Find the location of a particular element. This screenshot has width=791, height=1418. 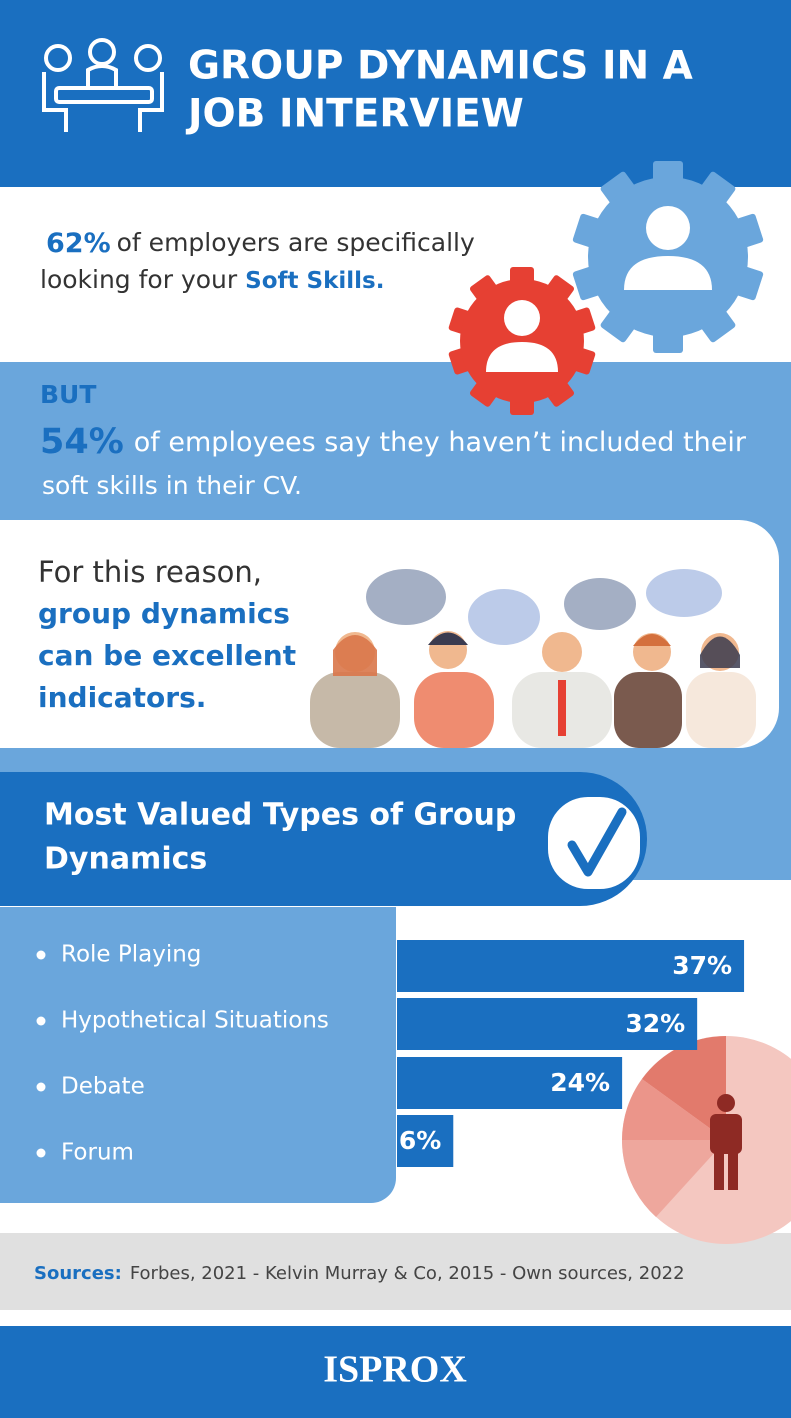

gear-red is located at coordinates (522, 341).